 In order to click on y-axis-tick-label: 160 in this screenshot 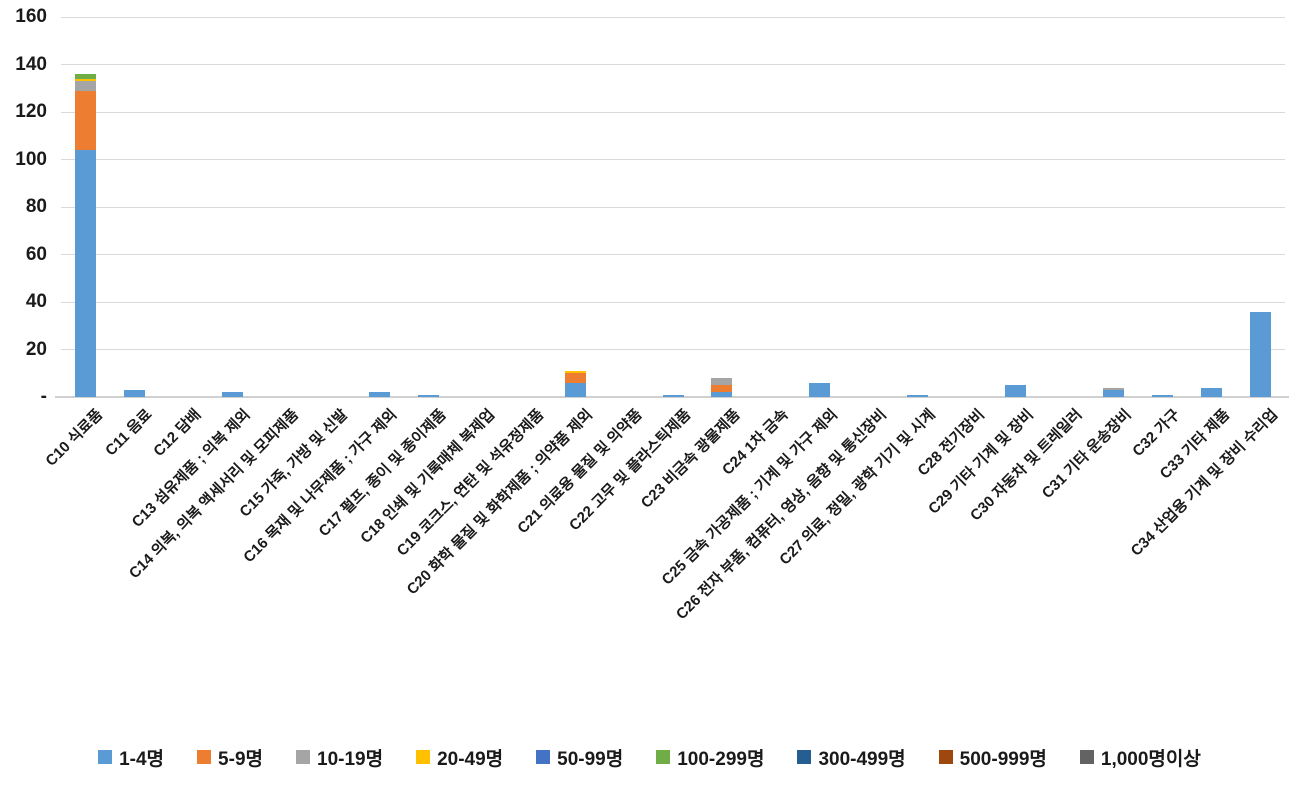, I will do `click(31, 16)`.